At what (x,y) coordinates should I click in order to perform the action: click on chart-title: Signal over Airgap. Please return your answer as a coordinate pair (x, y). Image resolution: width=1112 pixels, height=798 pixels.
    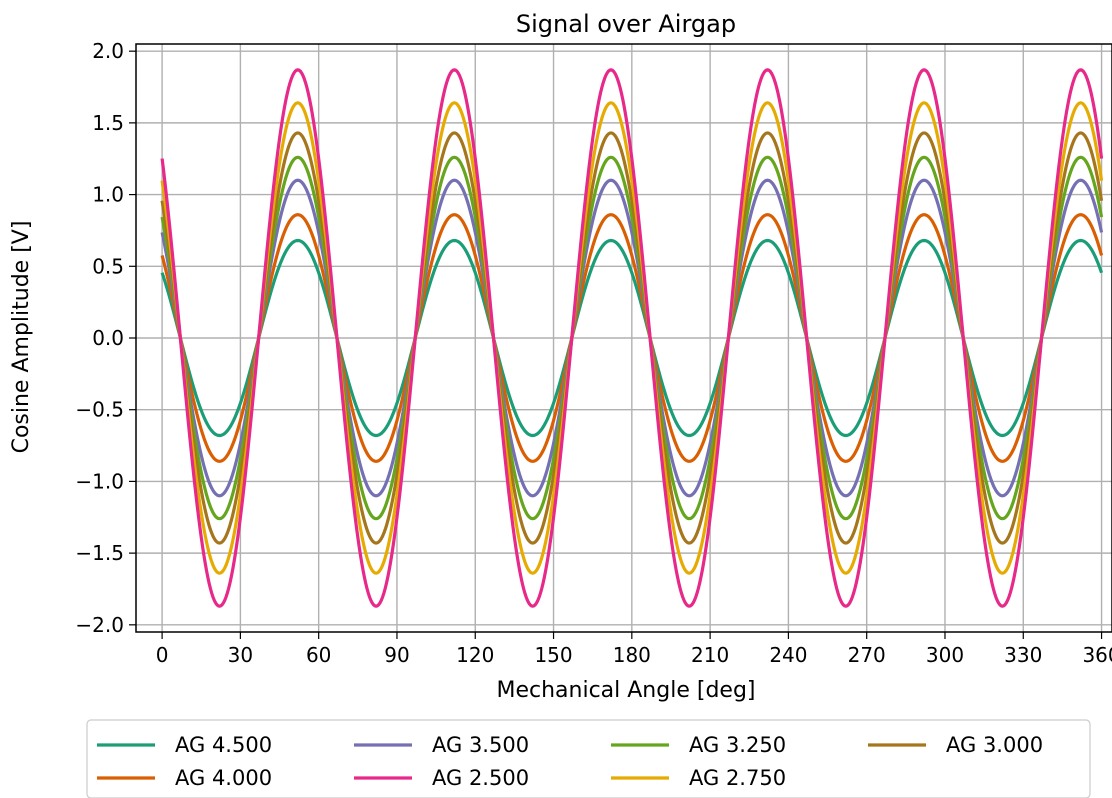
    Looking at the image, I should click on (626, 24).